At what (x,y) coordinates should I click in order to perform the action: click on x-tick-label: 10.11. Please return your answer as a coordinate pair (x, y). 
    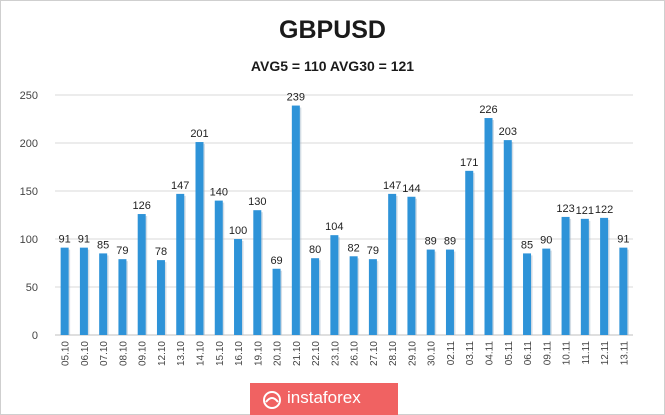
    Looking at the image, I should click on (567, 353).